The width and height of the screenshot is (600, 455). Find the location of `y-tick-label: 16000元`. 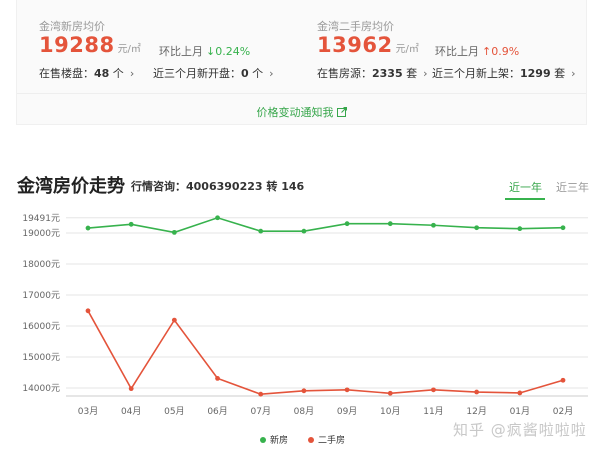

y-tick-label: 16000元 is located at coordinates (41, 327).